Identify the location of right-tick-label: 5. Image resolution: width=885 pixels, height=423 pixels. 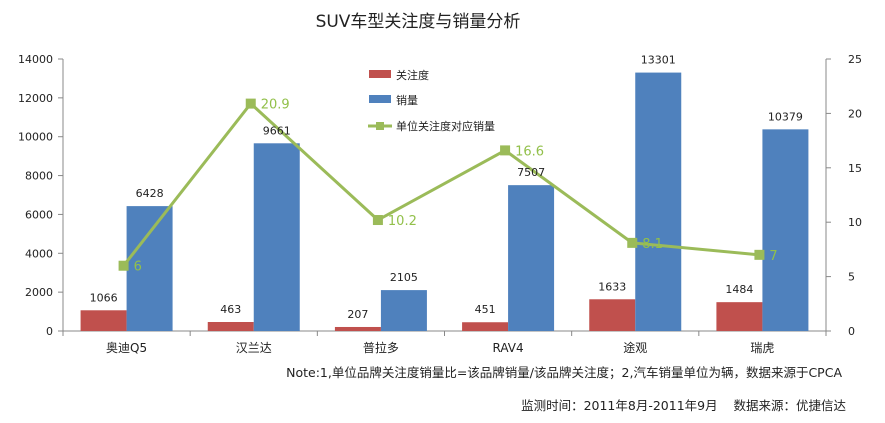
(851, 277).